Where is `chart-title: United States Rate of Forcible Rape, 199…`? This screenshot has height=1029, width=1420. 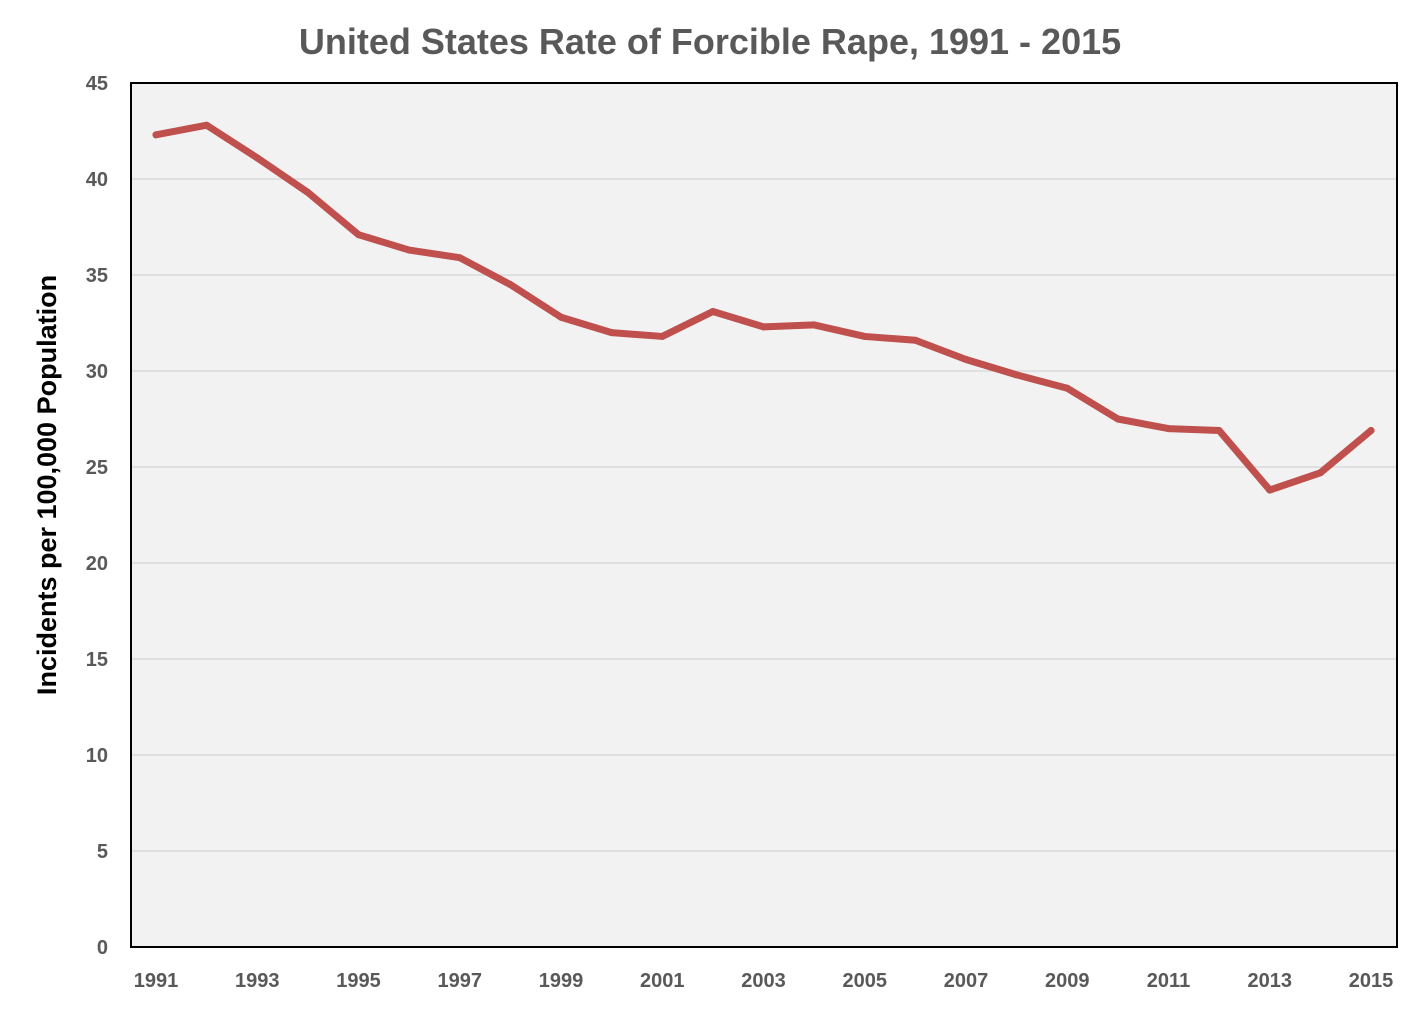 chart-title: United States Rate of Forcible Rape, 199… is located at coordinates (710, 41).